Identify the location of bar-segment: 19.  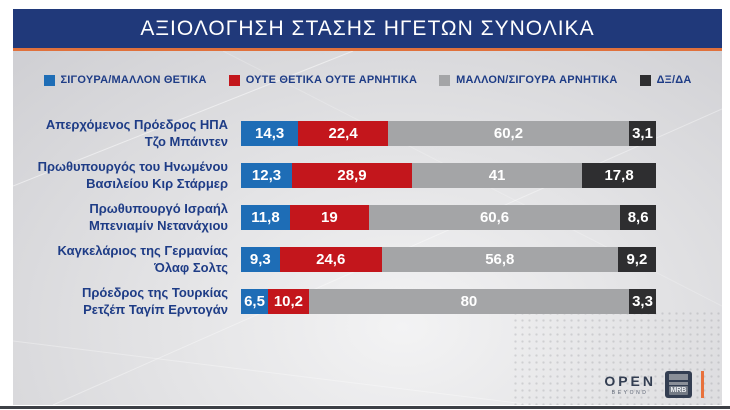
(329, 217).